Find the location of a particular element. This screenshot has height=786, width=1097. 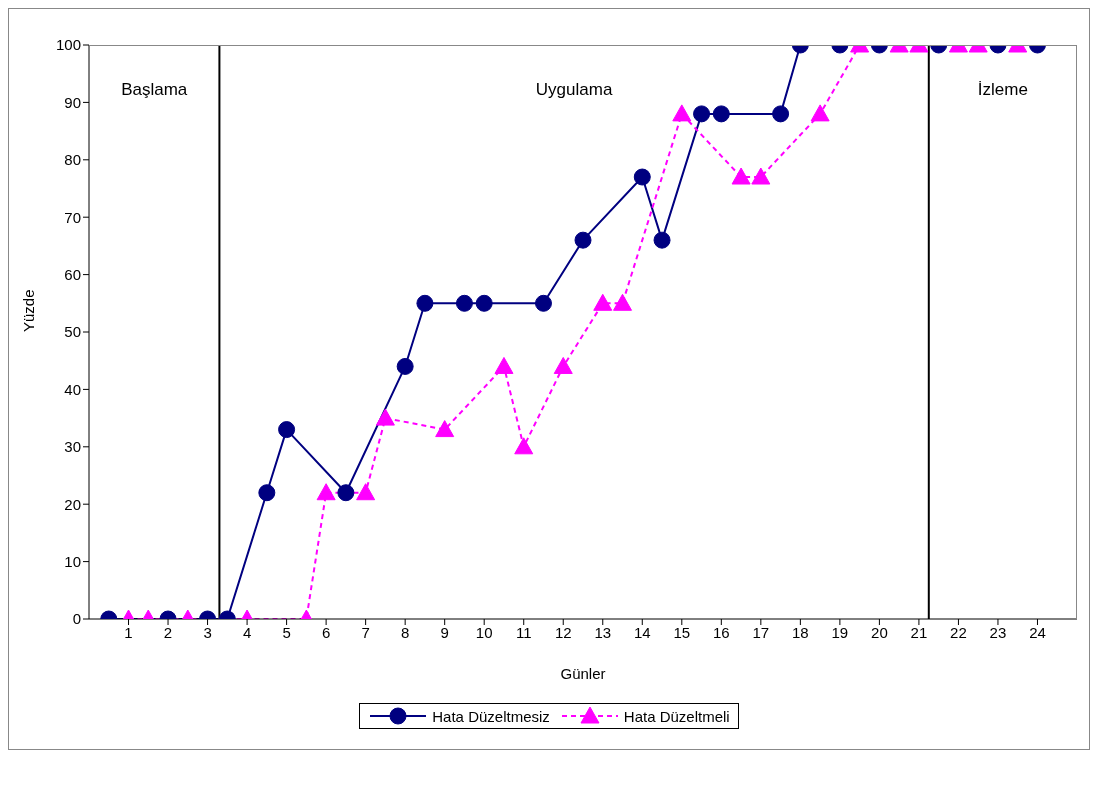

x-tick-label: 2 is located at coordinates (168, 632).